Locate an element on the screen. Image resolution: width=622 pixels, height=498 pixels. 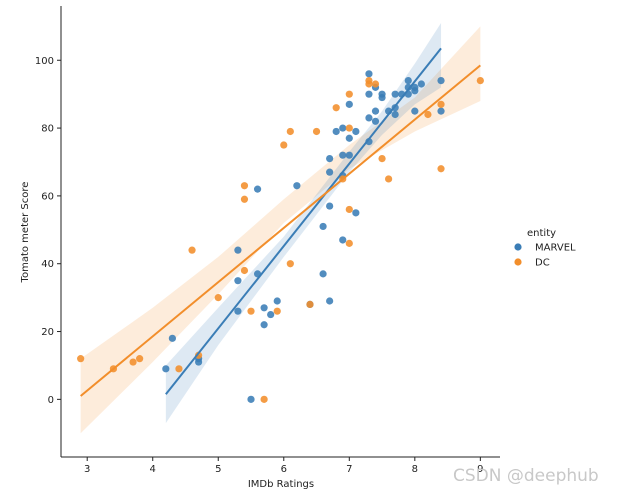
y-tick-label: 100 is located at coordinates (44, 61).